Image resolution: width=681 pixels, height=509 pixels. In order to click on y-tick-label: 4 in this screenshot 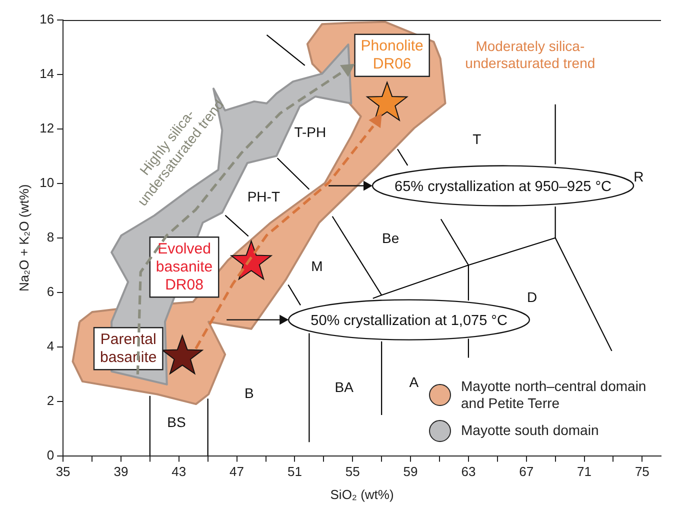, I will do `click(50, 346)`.